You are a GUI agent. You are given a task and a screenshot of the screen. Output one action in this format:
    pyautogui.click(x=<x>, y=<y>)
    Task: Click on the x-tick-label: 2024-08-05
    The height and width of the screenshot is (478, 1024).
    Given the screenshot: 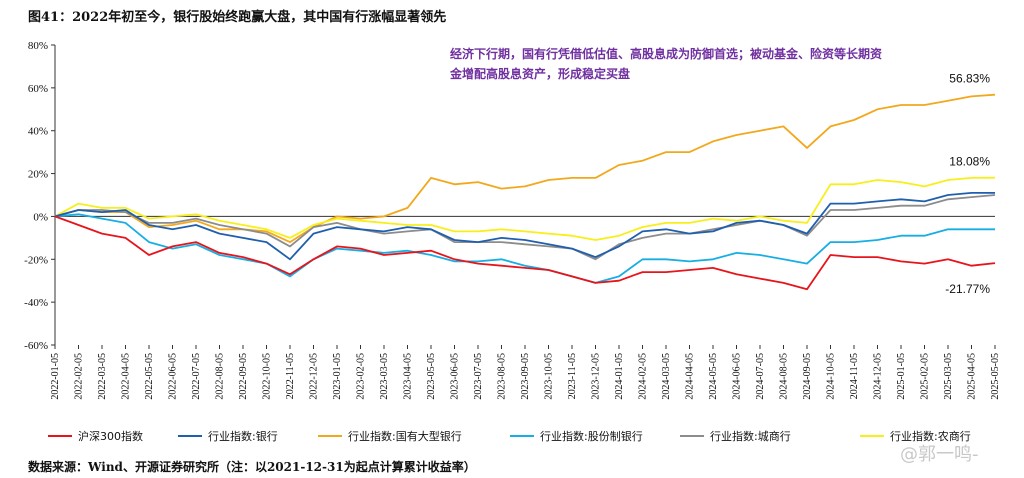 What is the action you would take?
    pyautogui.click(x=784, y=376)
    